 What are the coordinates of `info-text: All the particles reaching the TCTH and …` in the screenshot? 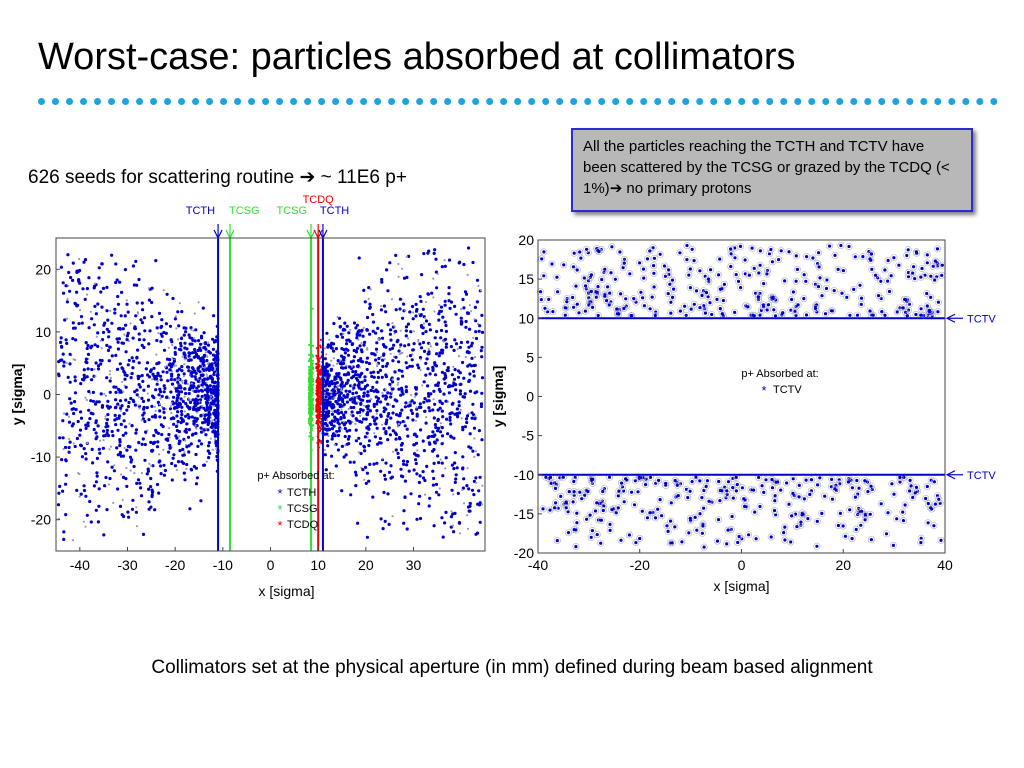 It's located at (766, 167).